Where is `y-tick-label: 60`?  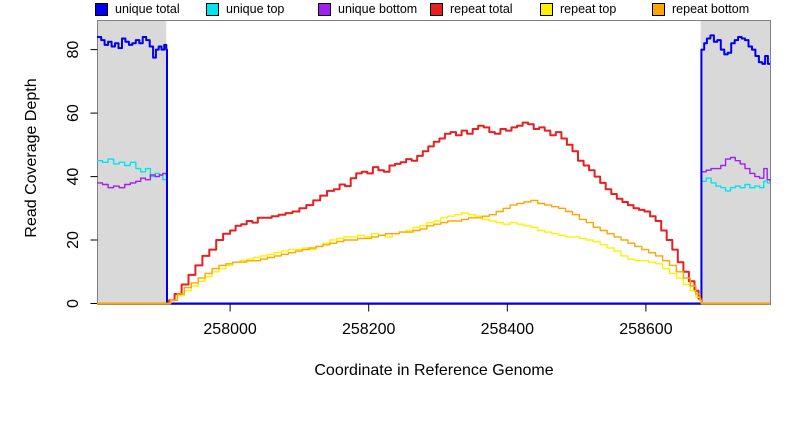 y-tick-label: 60 is located at coordinates (73, 113).